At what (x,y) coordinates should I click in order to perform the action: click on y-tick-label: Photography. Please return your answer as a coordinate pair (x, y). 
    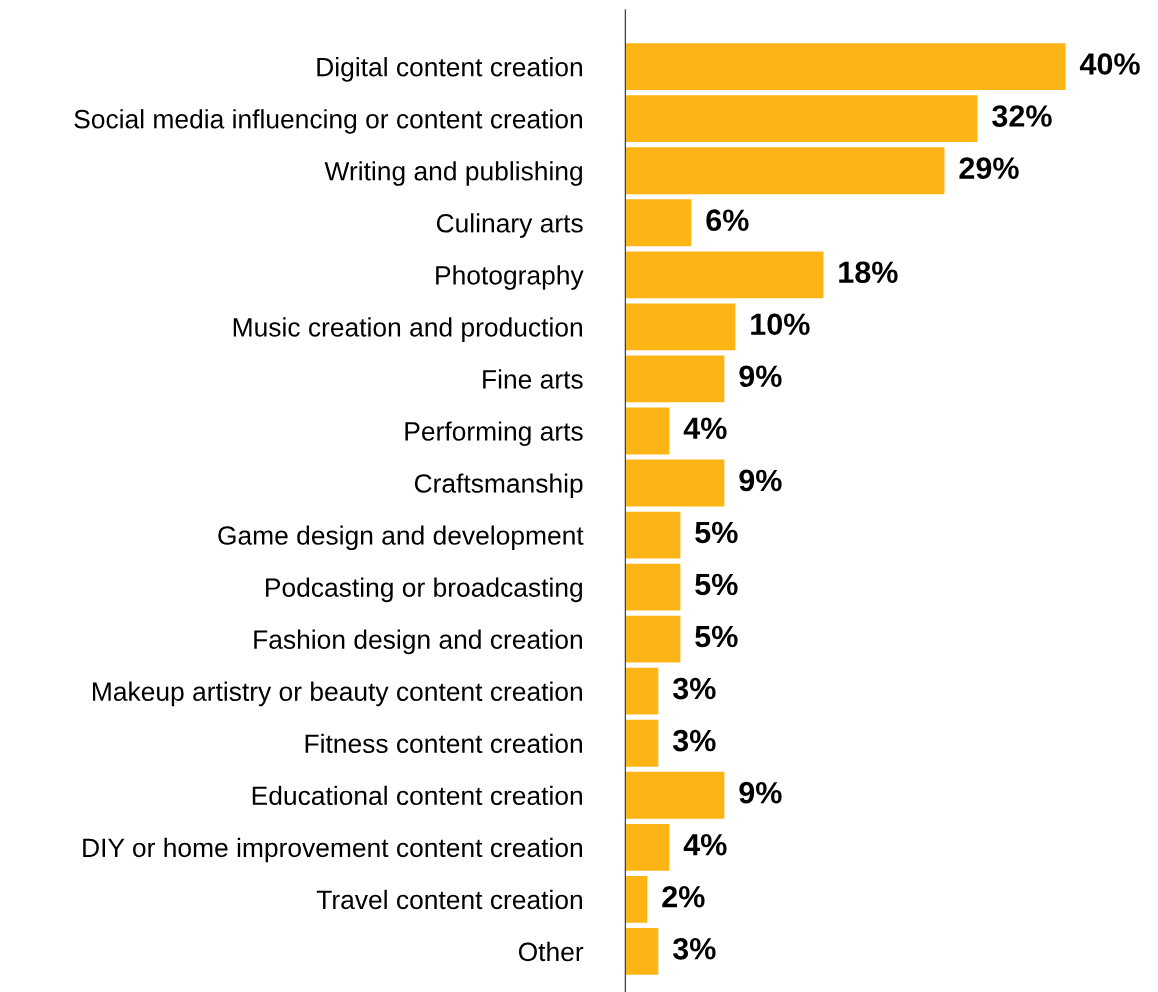
    Looking at the image, I should click on (510, 277).